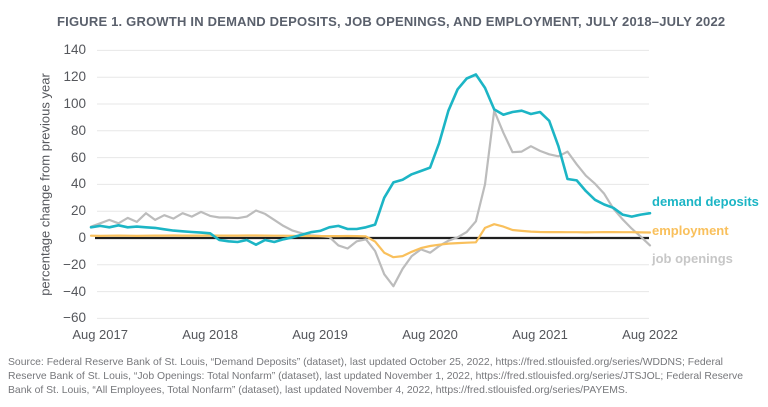  Describe the element at coordinates (74, 103) in the screenshot. I see `y-tick-label: 100` at that location.